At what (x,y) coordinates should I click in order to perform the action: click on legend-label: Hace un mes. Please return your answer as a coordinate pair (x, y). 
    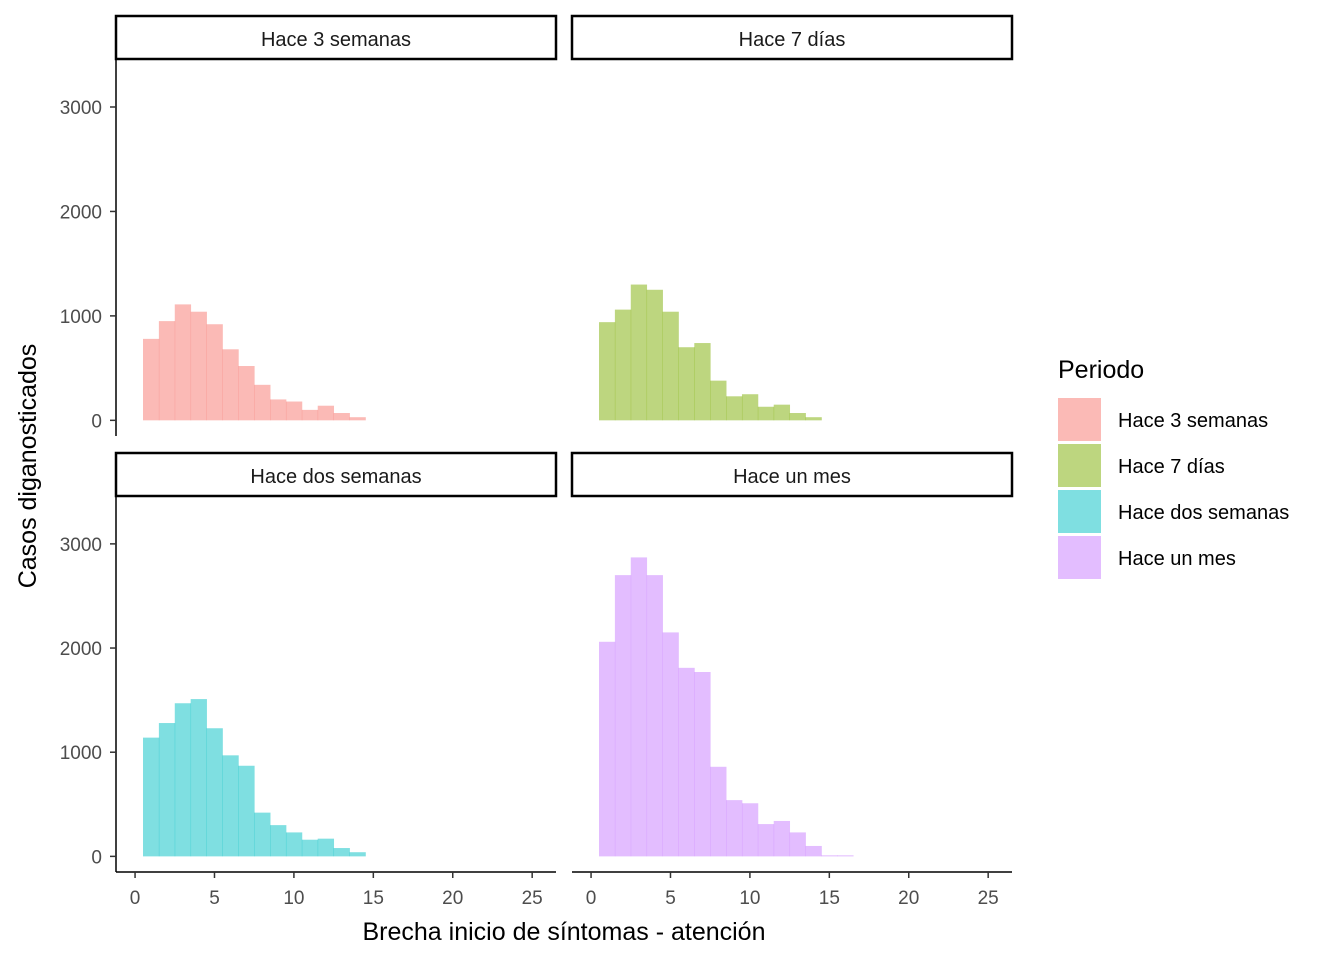
    Looking at the image, I should click on (1177, 559).